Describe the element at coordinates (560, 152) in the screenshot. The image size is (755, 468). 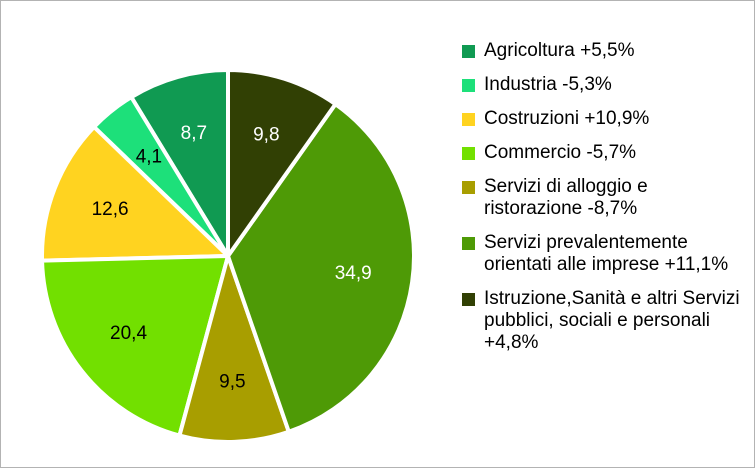
I see `legend-label: Commercio -5,7%` at that location.